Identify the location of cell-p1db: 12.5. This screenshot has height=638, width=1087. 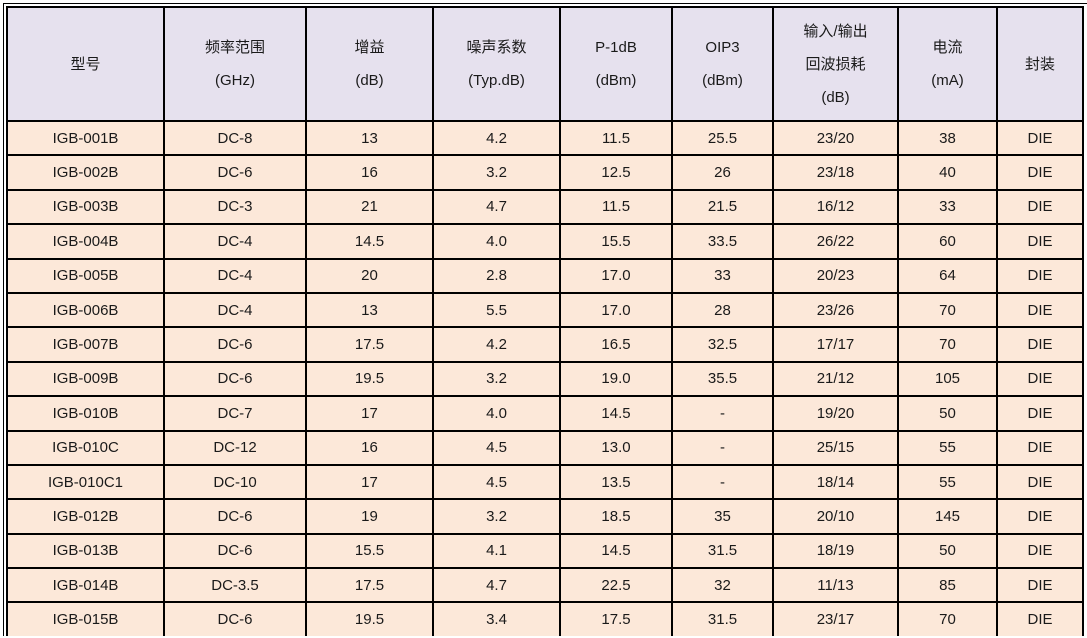
(616, 172).